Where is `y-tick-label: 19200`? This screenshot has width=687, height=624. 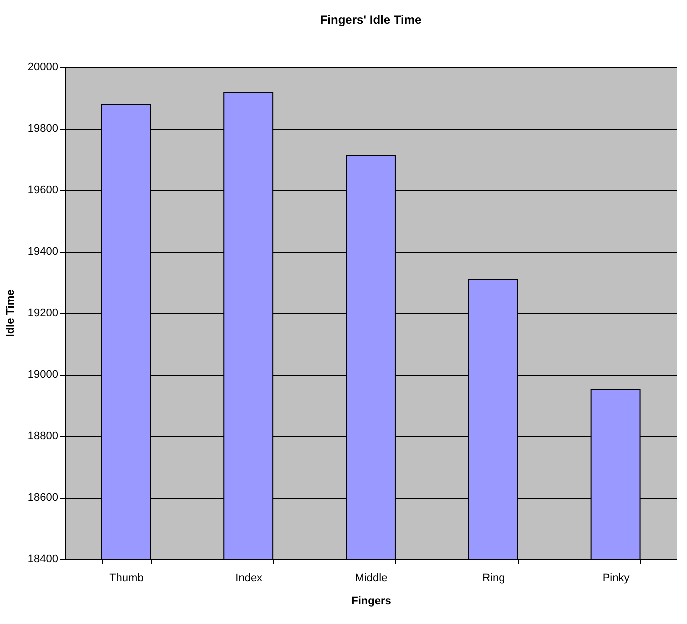
y-tick-label: 19200 is located at coordinates (43, 314).